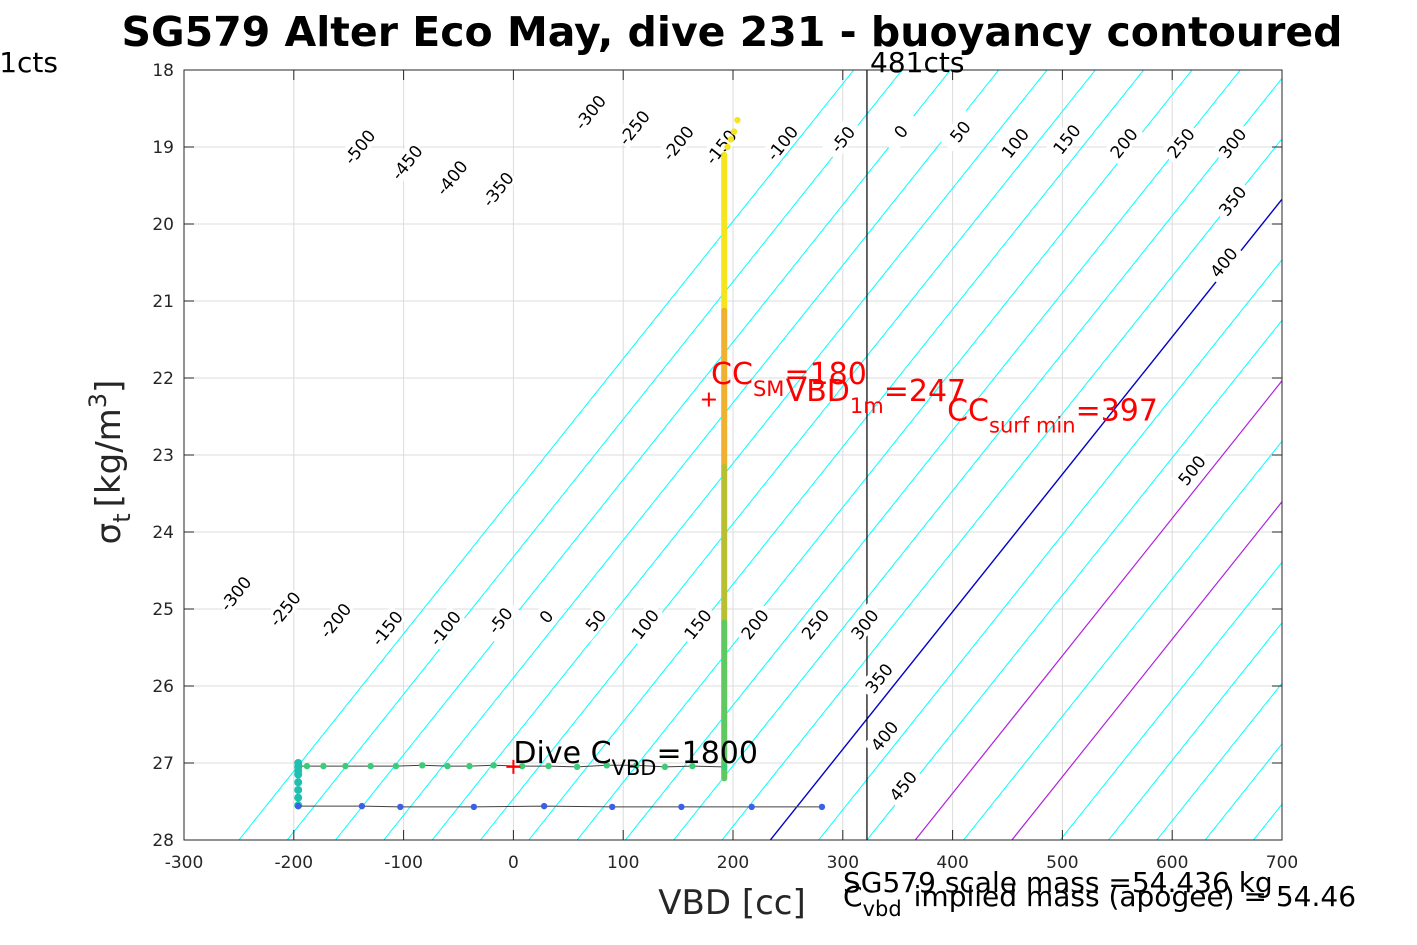 This screenshot has height=945, width=1417. Describe the element at coordinates (1058, 882) in the screenshot. I see `scale-mass-note: SG579 scale mass =54.436 kg` at that location.